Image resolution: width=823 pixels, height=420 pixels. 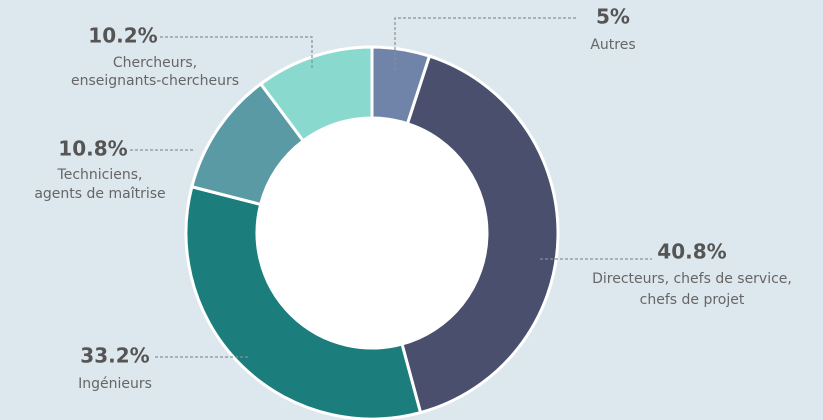 I want to click on category-label: Autres, so click(x=612, y=45).